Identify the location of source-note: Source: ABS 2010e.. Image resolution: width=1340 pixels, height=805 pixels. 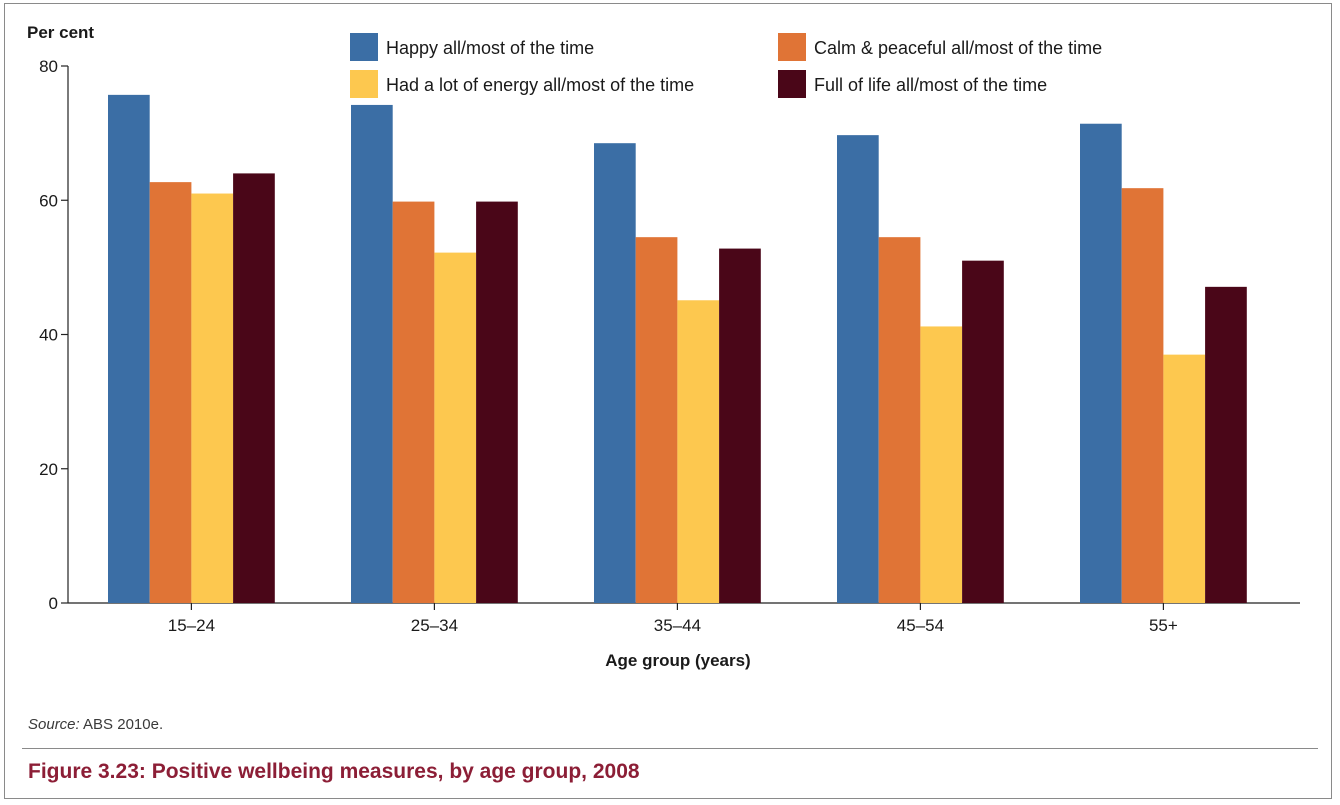
(95, 724).